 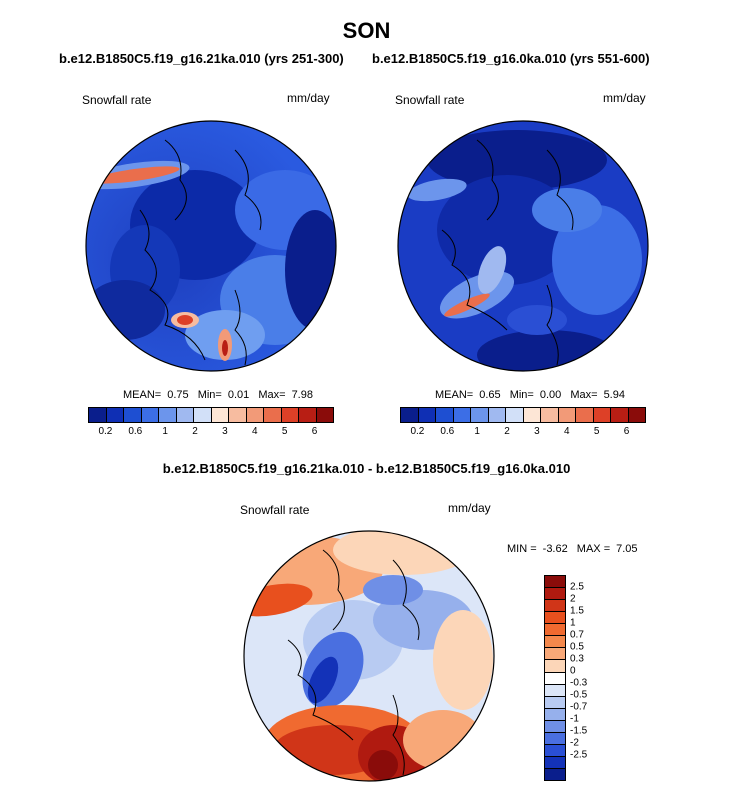 What do you see at coordinates (211, 246) in the screenshot?
I see `panel1-polar-map` at bounding box center [211, 246].